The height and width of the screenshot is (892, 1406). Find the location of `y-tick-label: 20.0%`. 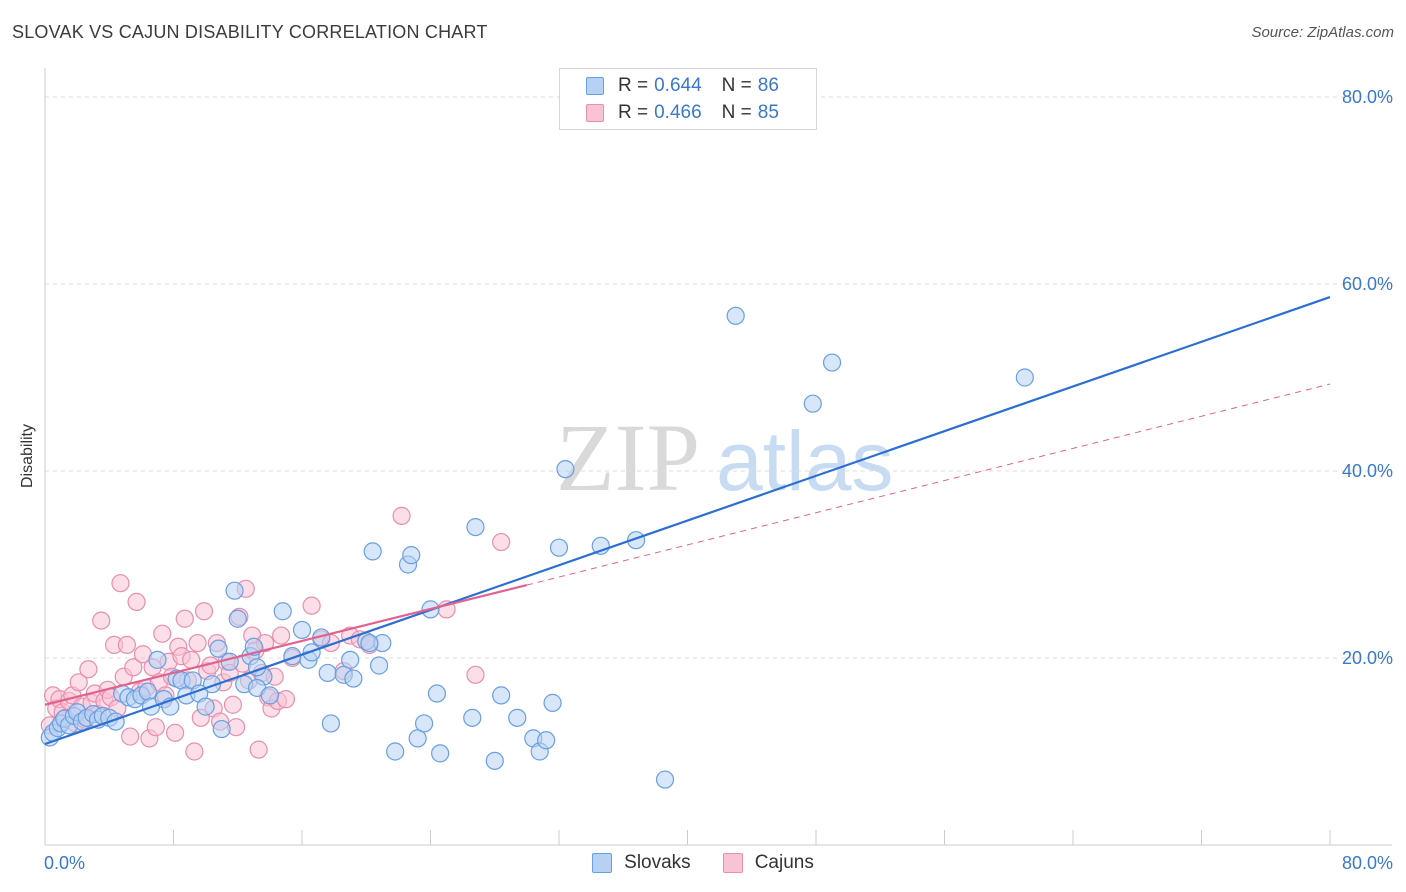

y-tick-label: 20.0% is located at coordinates (1367, 658).